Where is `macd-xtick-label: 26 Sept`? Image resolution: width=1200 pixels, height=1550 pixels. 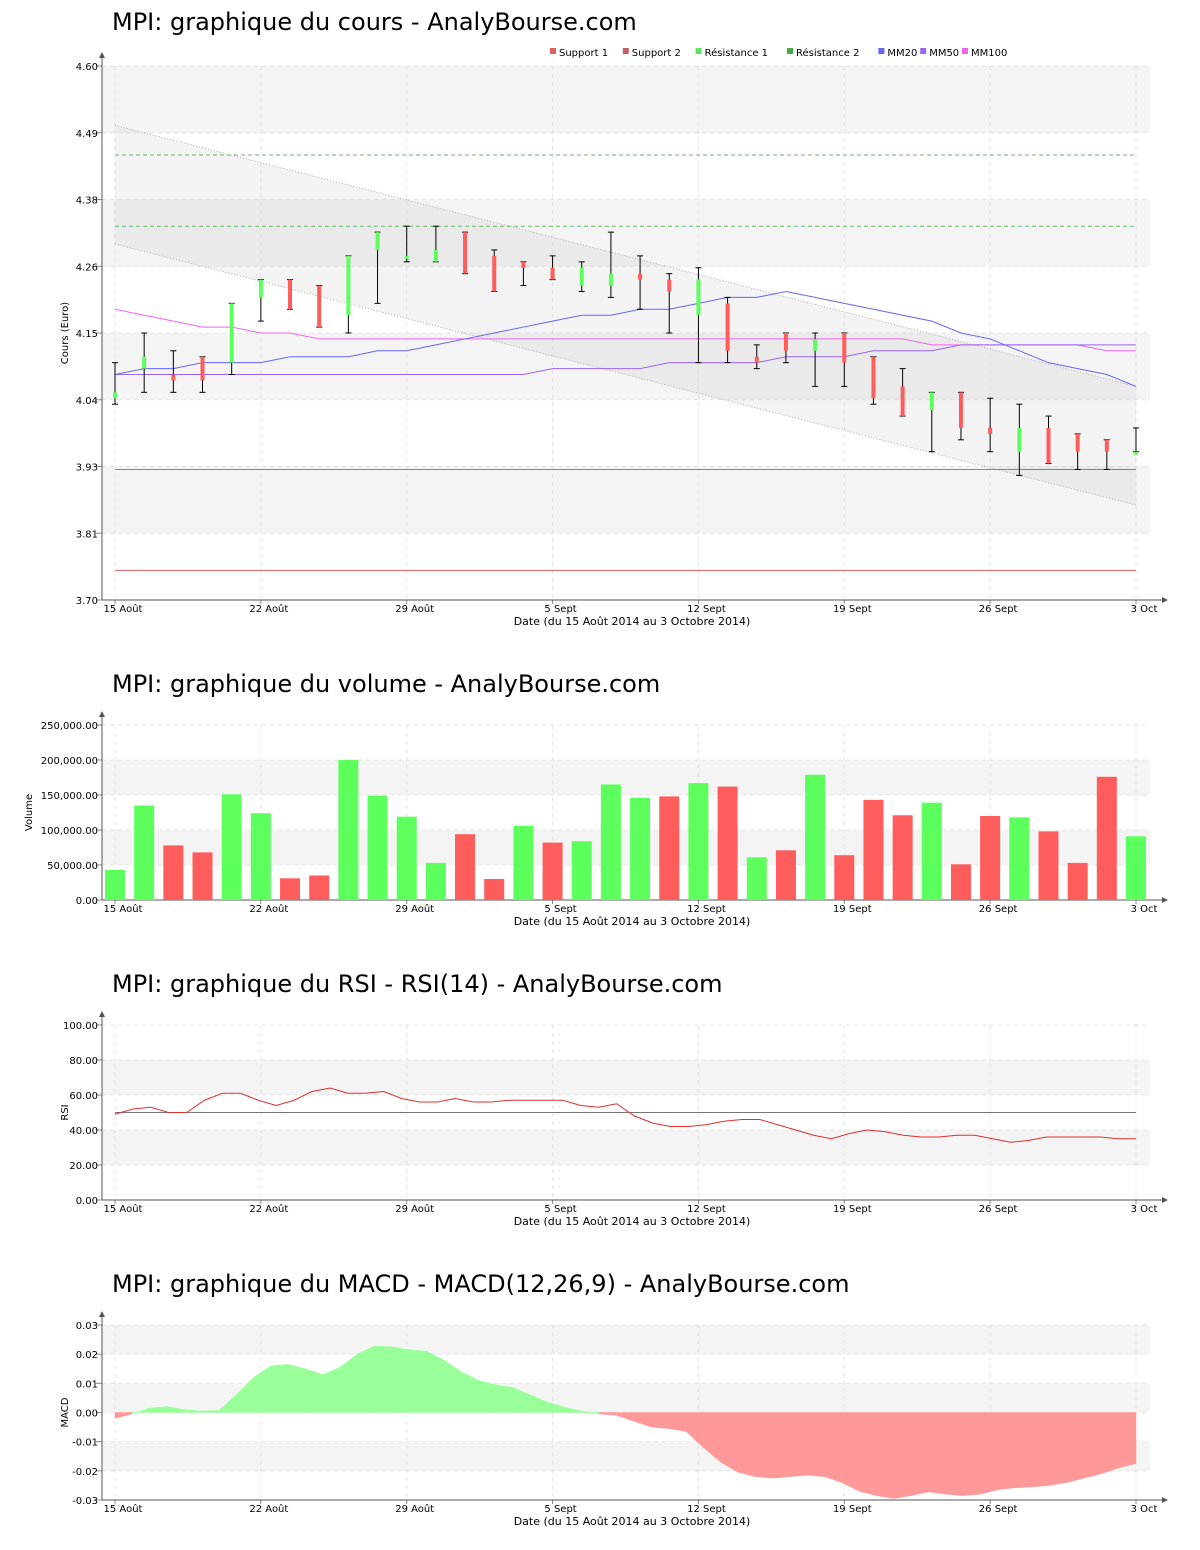
macd-xtick-label: 26 Sept is located at coordinates (998, 1509).